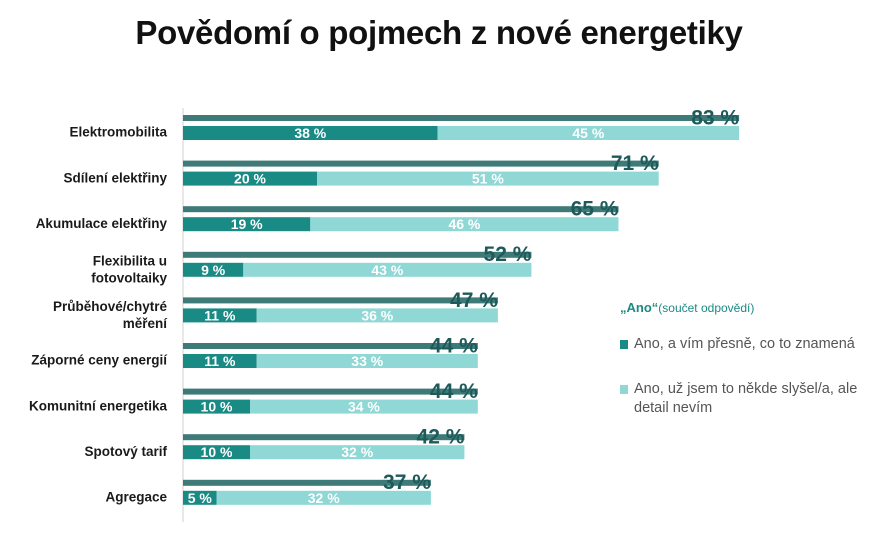 The width and height of the screenshot is (878, 533). I want to click on chart-title: Povědomí o pojmech z nové energetiky, so click(439, 32).